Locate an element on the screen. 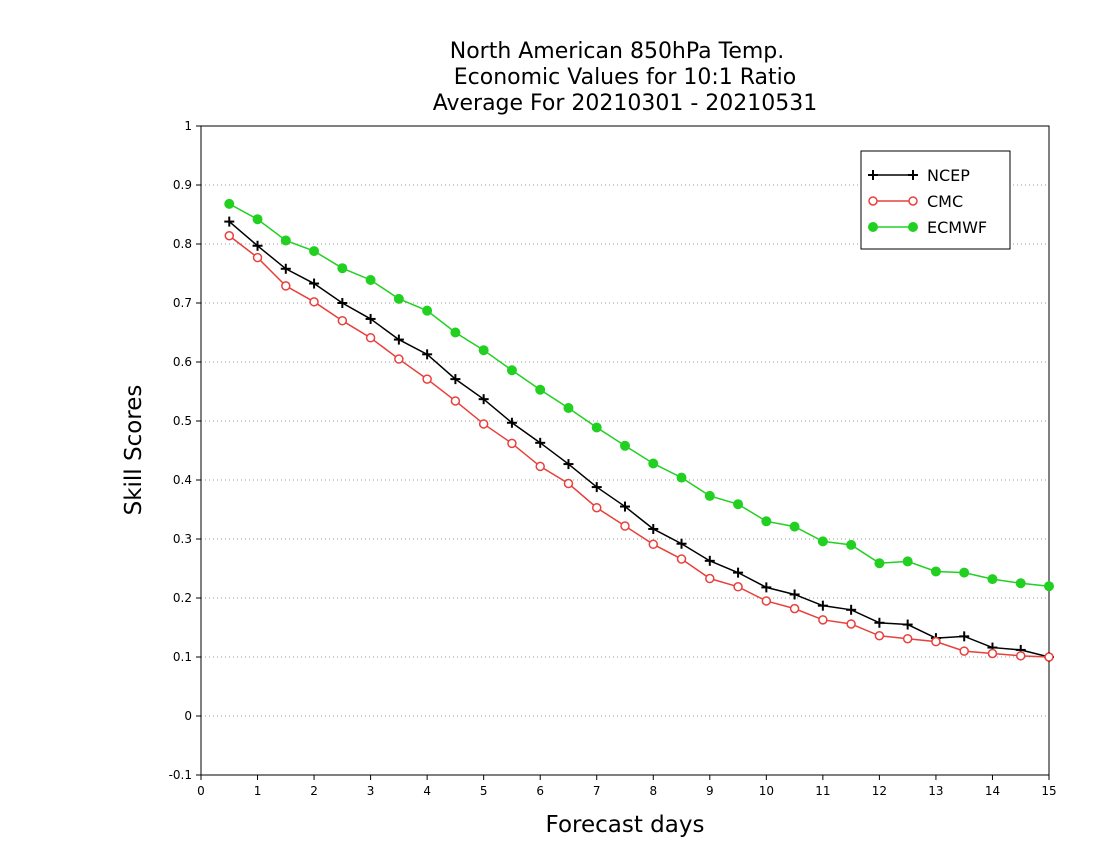  y-tick-label-1: 0 is located at coordinates (188, 716).